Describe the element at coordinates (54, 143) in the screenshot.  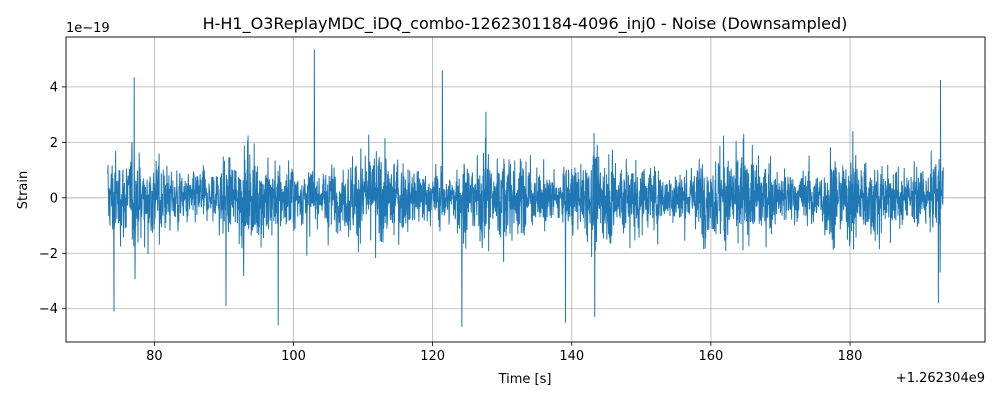
I see `y-tick-label: 2` at that location.